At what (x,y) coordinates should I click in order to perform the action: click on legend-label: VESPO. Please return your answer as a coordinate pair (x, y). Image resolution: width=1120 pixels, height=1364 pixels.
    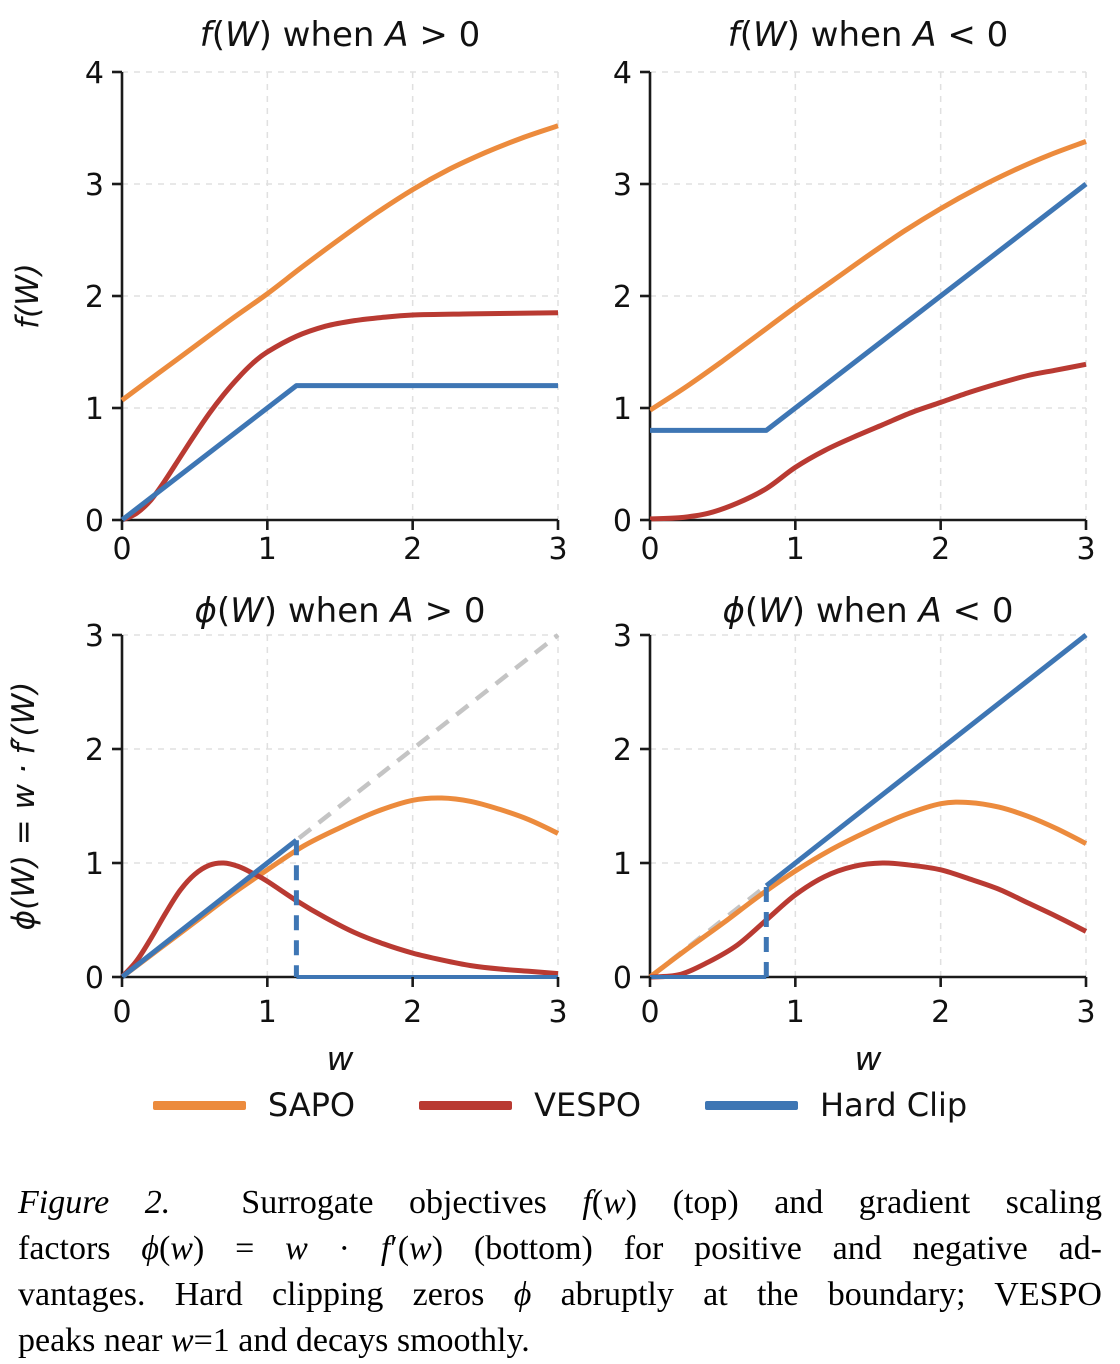
    Looking at the image, I should click on (587, 1105).